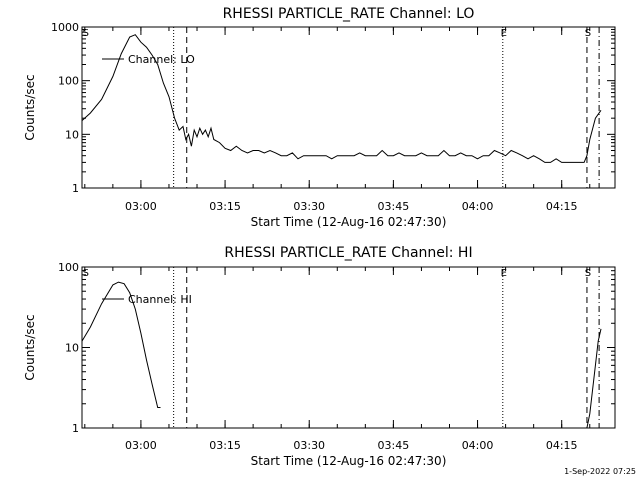 The width and height of the screenshot is (640, 484). Describe the element at coordinates (160, 299) in the screenshot. I see `legend-label: Channel: HI` at that location.